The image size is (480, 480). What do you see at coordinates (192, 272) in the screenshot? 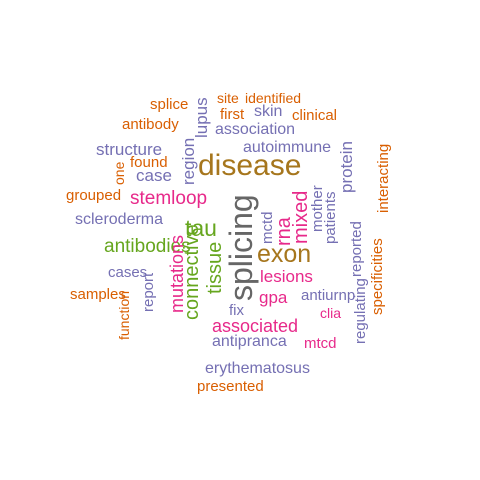
I see `word-39: connective` at bounding box center [192, 272].